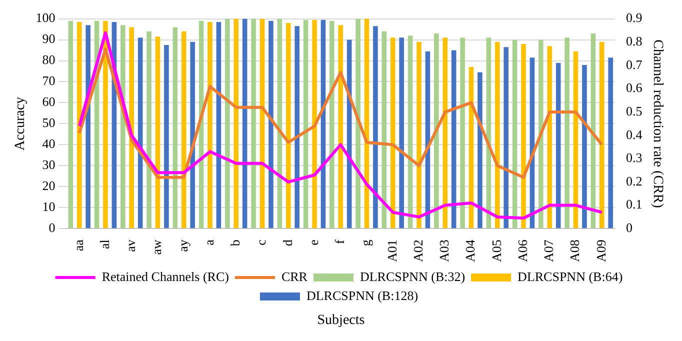 The width and height of the screenshot is (682, 341). I want to click on x-tick-label: A01, so click(392, 251).